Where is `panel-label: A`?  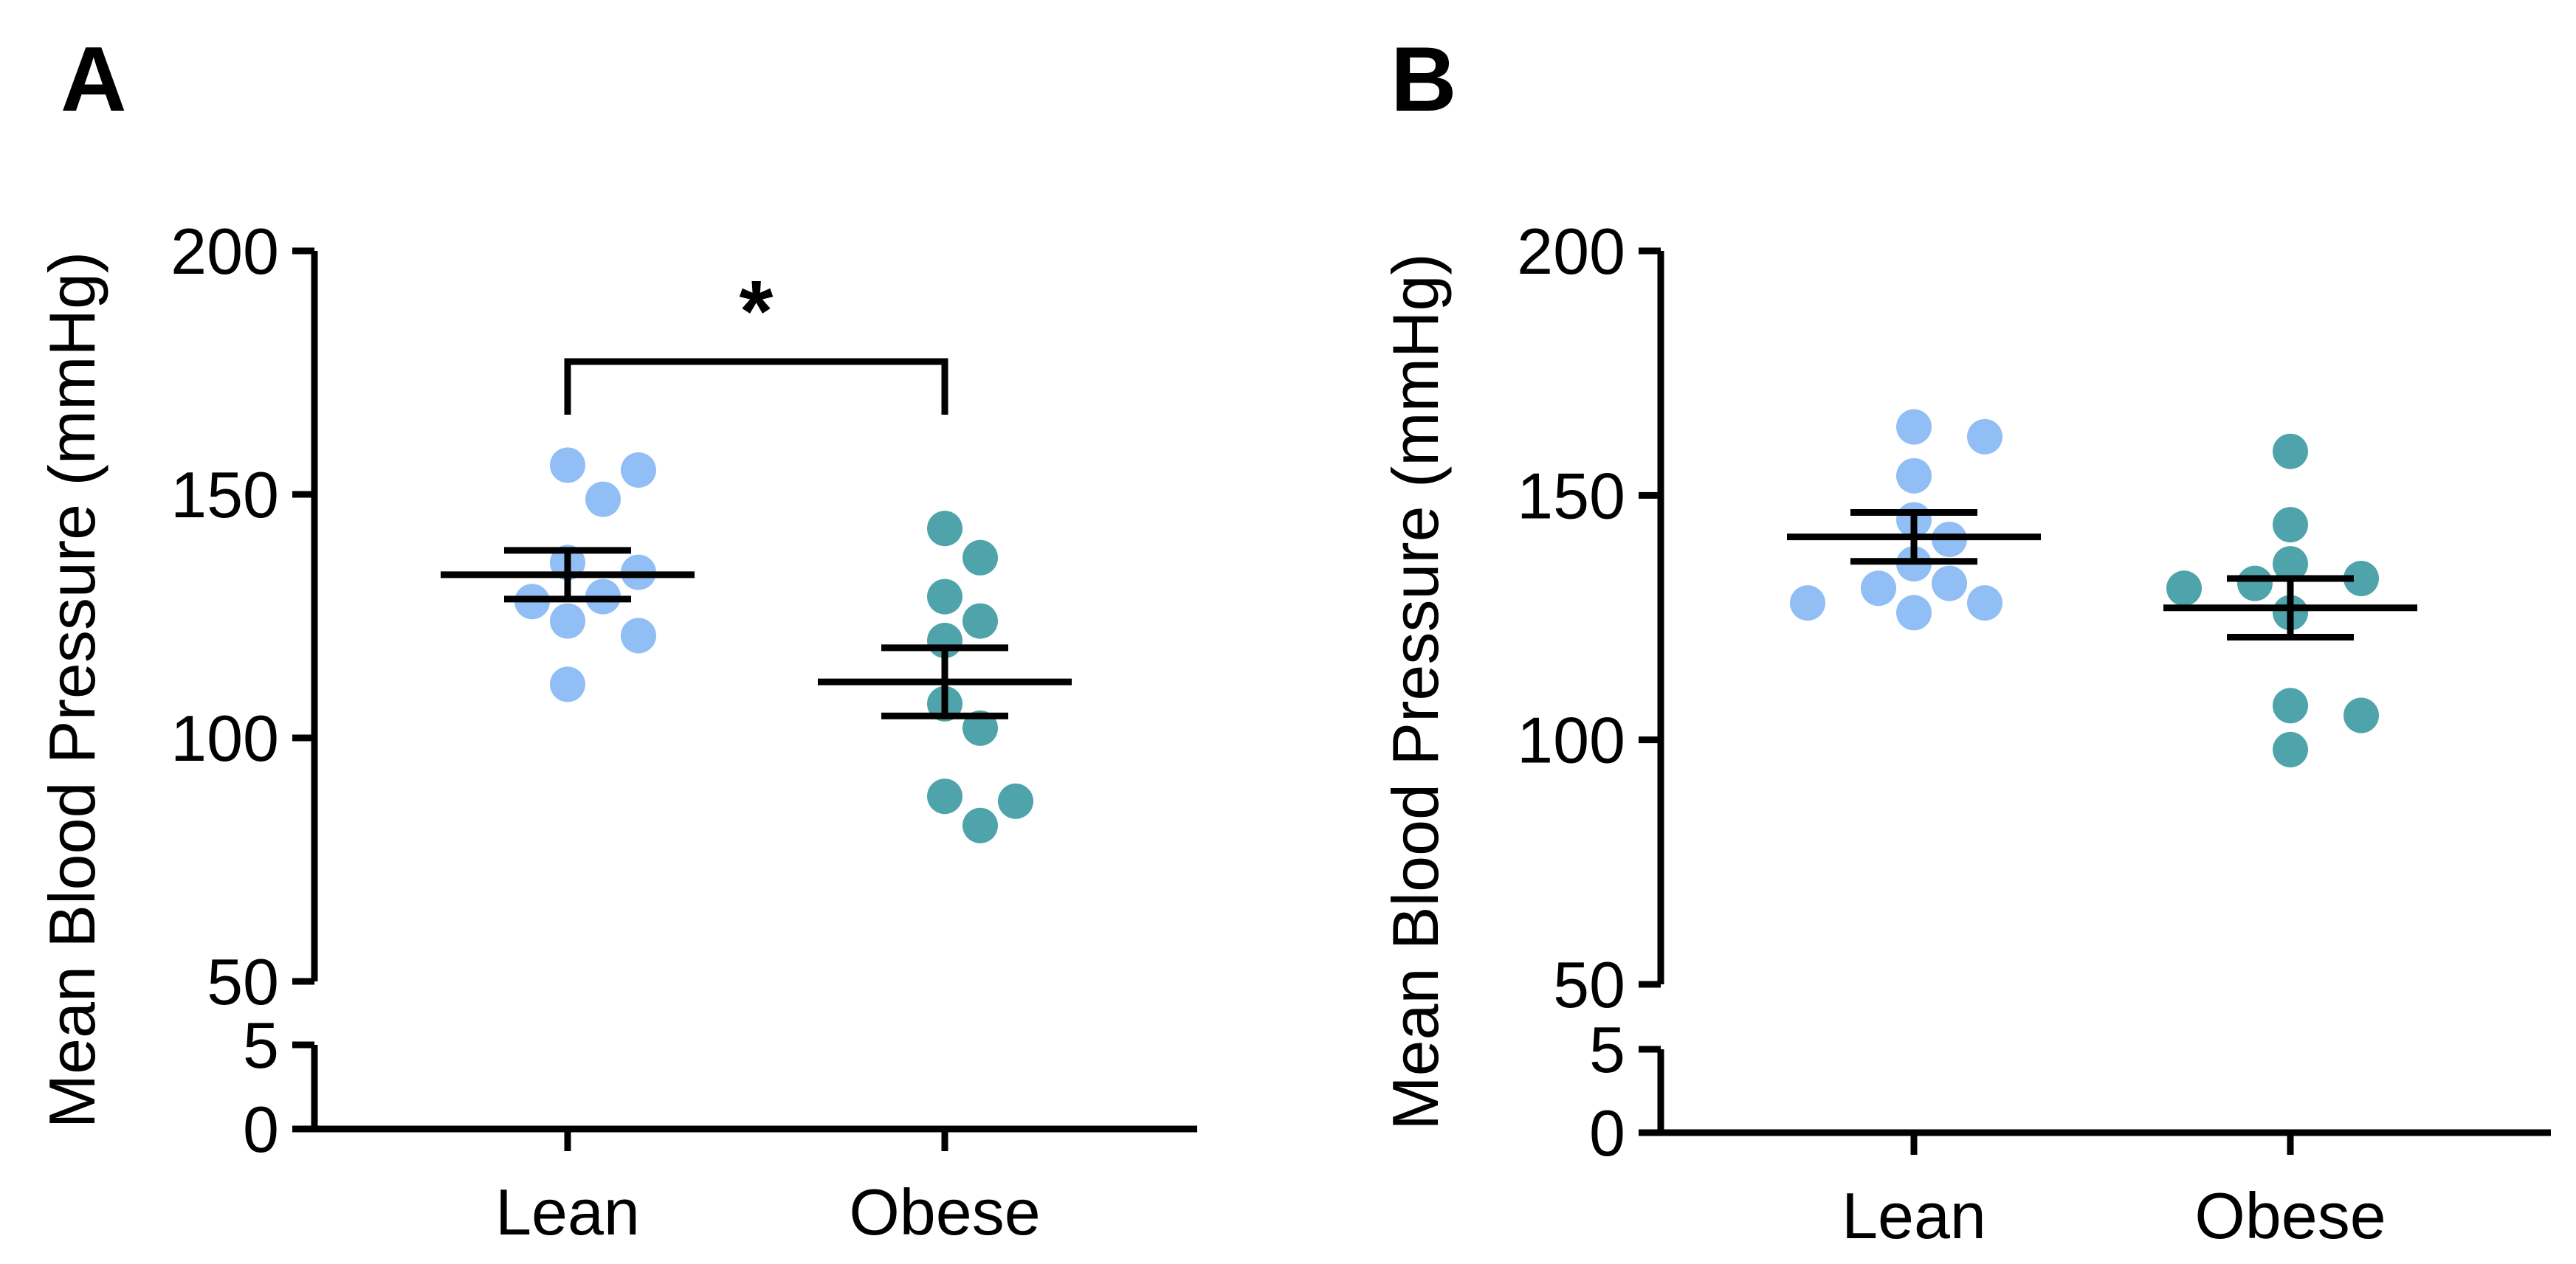 panel-label: A is located at coordinates (94, 80).